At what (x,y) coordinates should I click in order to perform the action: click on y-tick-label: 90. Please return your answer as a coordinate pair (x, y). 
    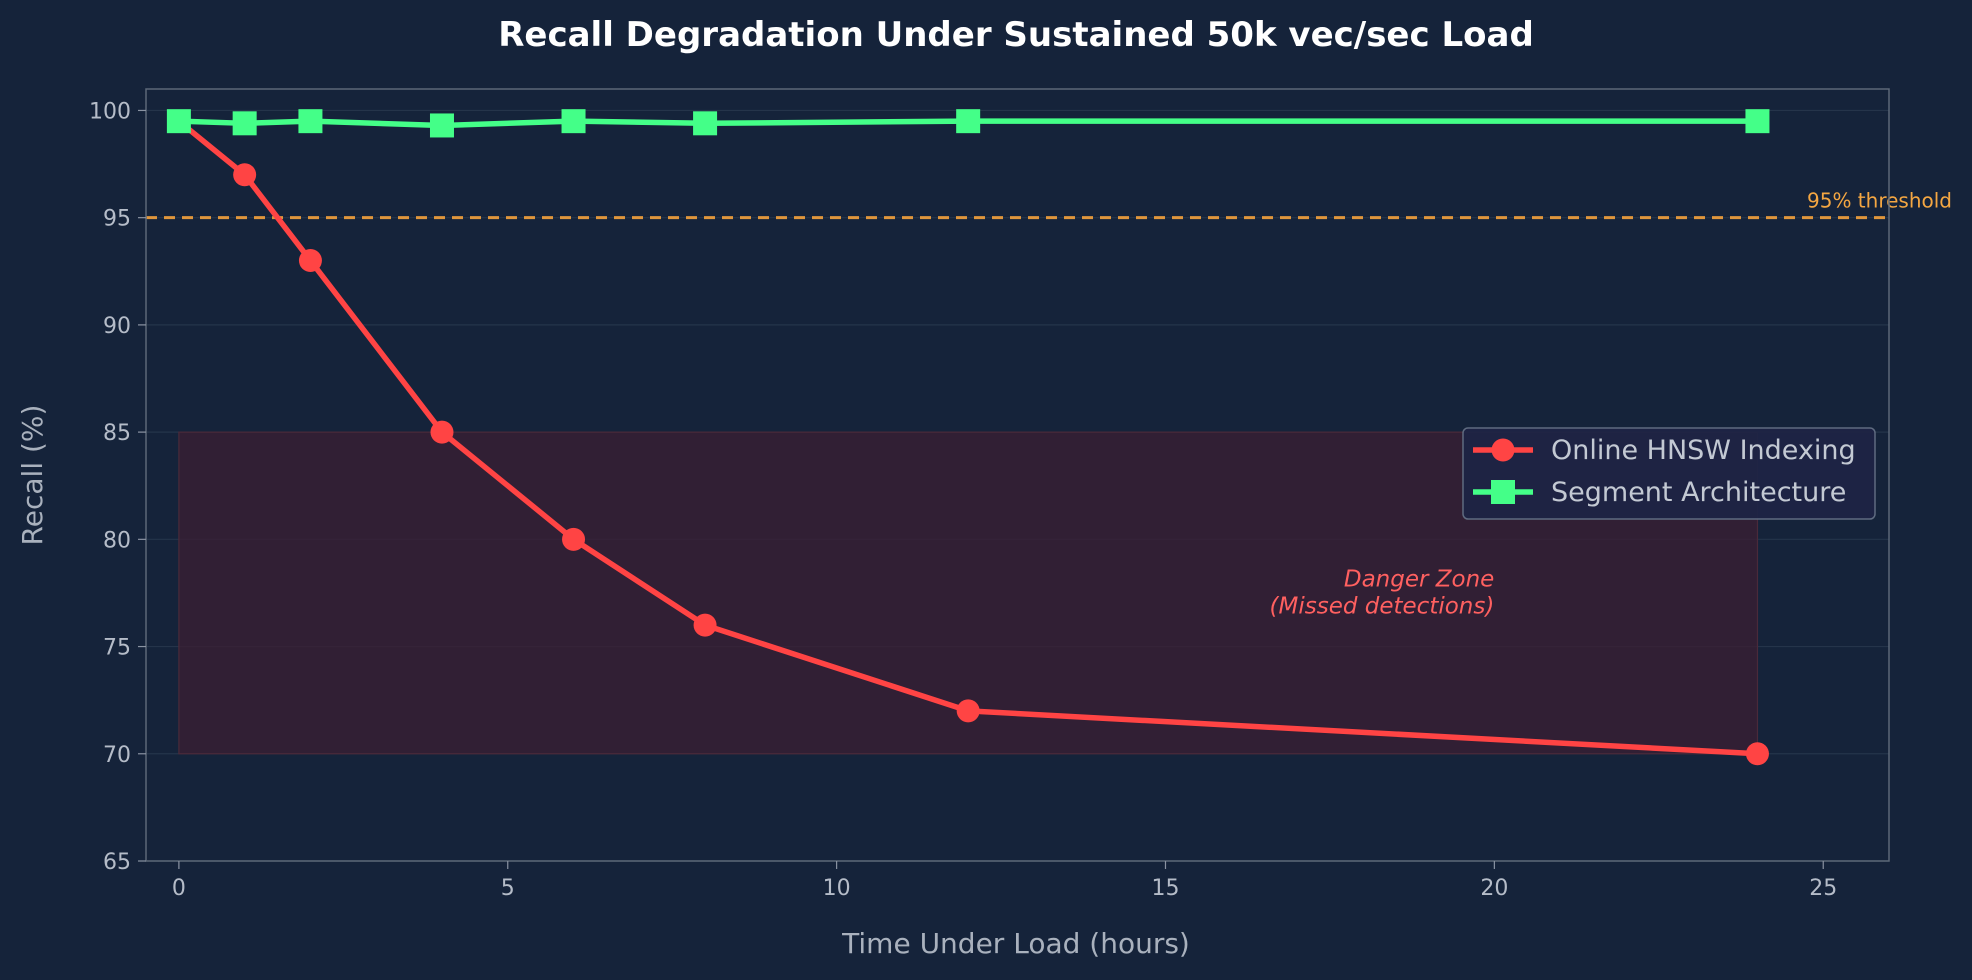
    Looking at the image, I should click on (117, 326).